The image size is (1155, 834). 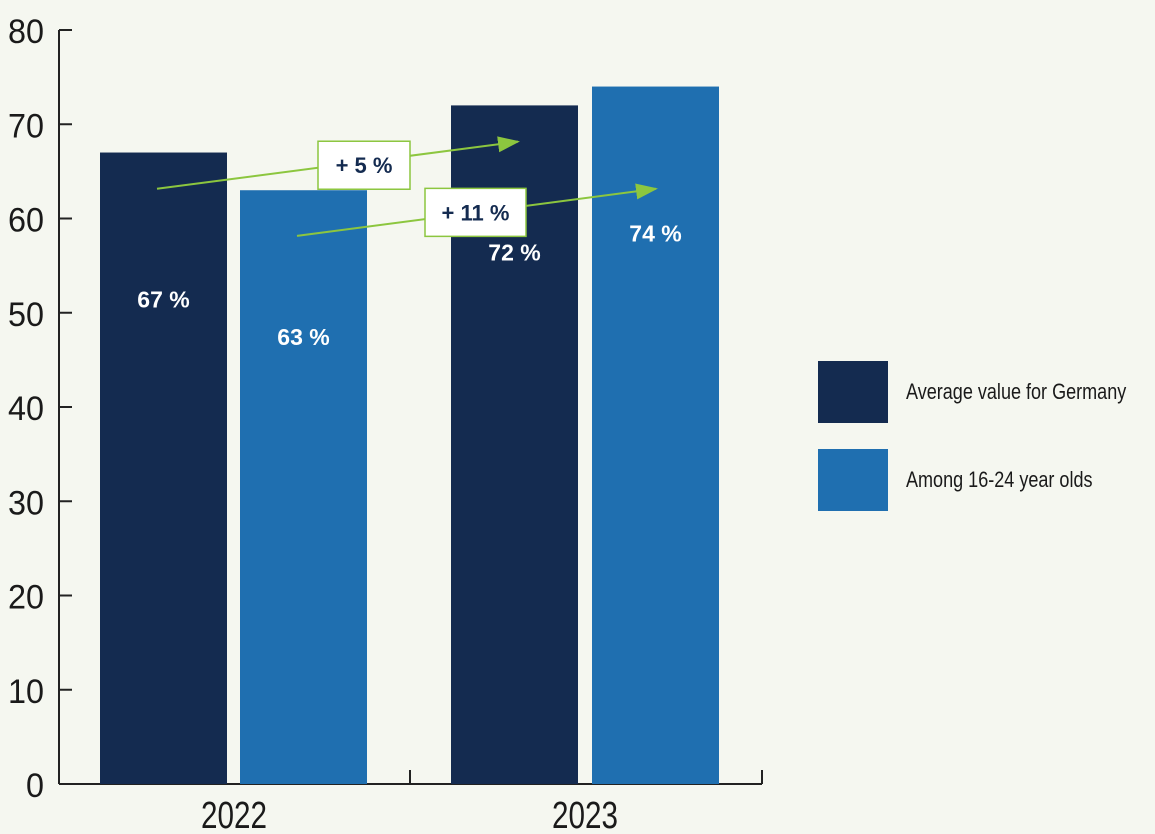 What do you see at coordinates (999, 479) in the screenshot?
I see `legend-label-youth: Among 16-24 year olds` at bounding box center [999, 479].